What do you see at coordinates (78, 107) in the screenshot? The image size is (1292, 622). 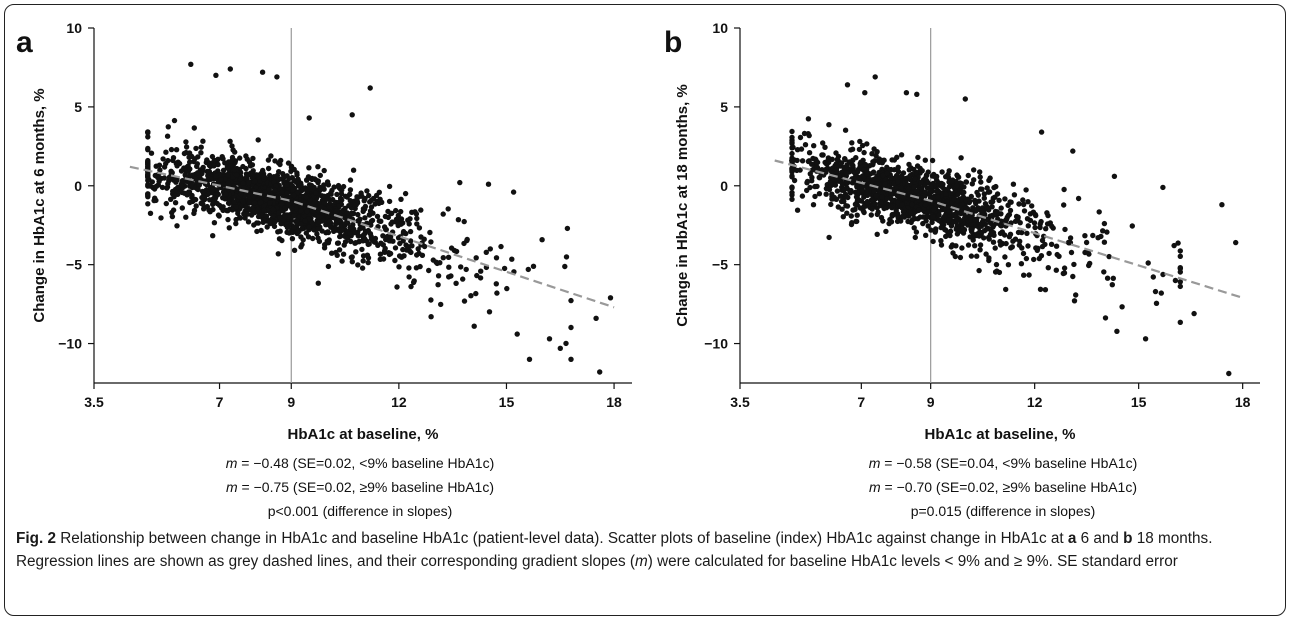 I see `y-tick-label: 5` at bounding box center [78, 107].